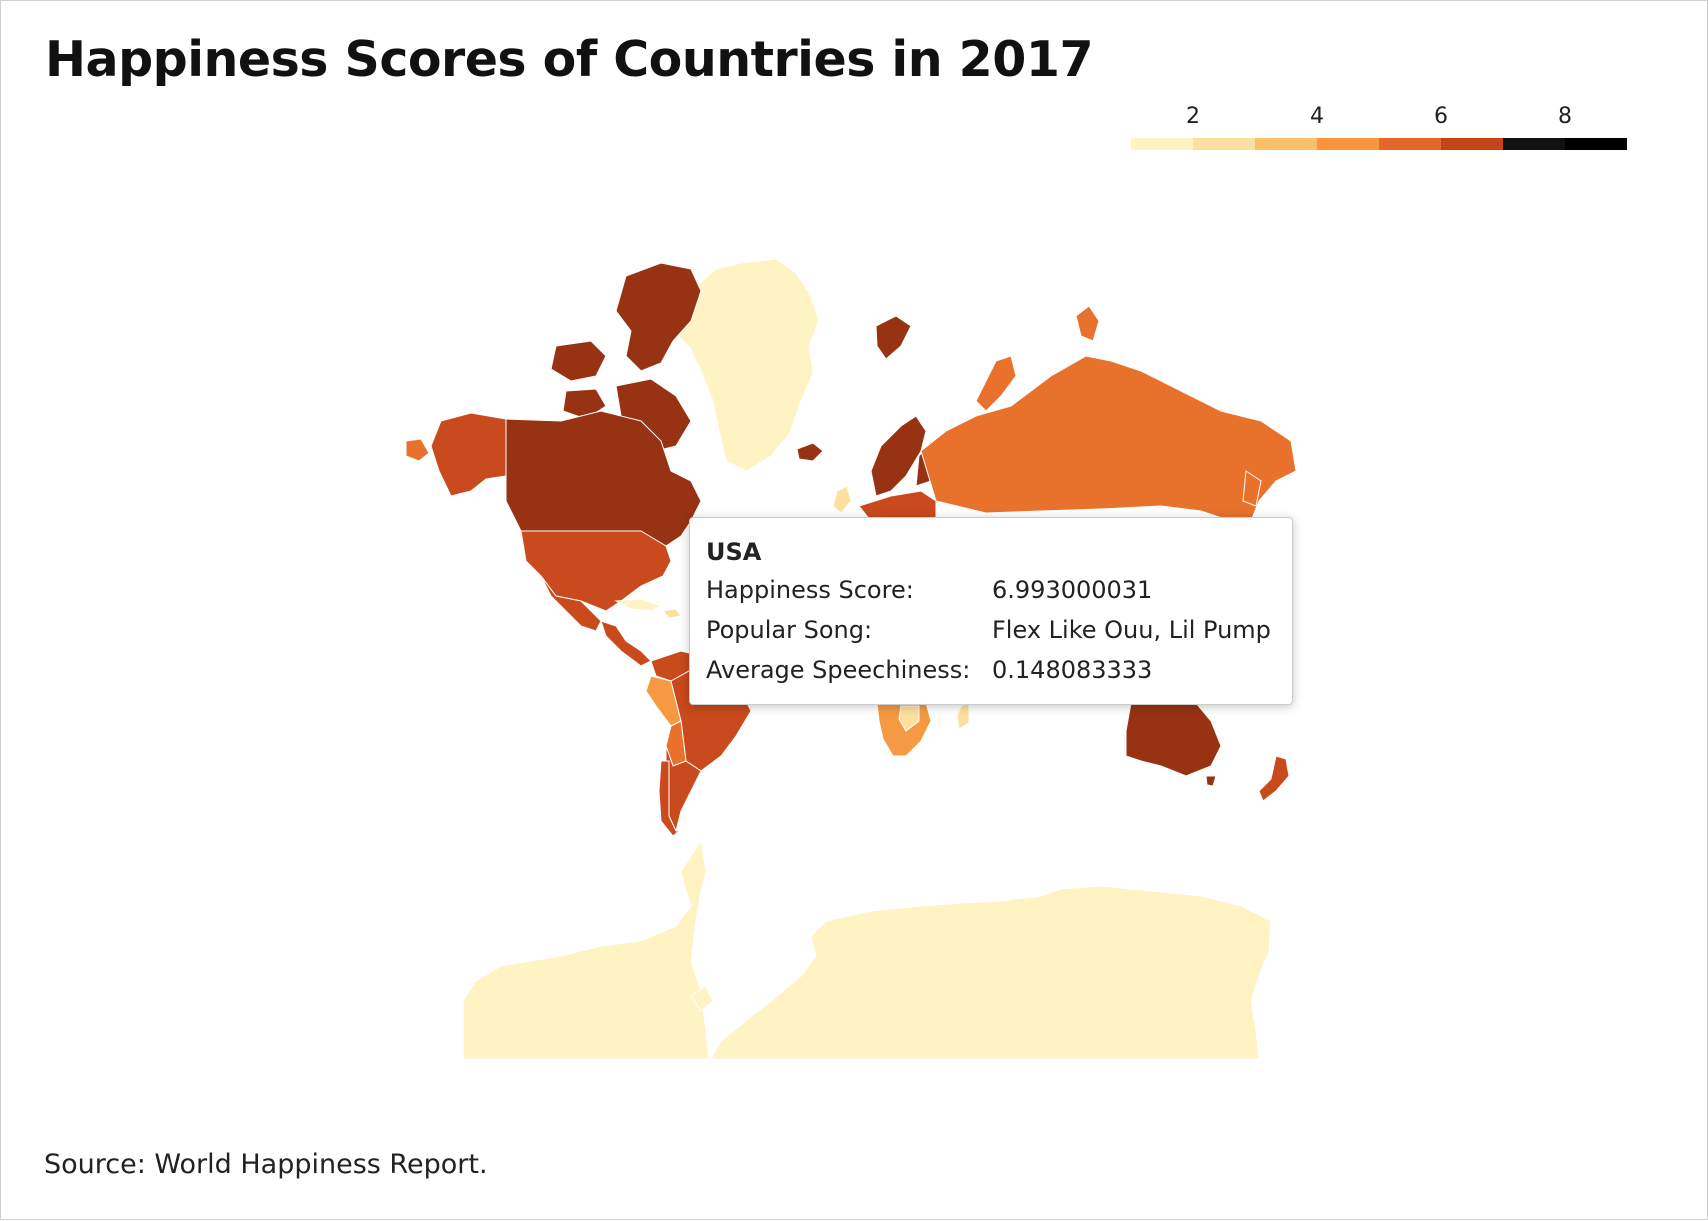 This screenshot has height=1221, width=1708. What do you see at coordinates (569, 59) in the screenshot?
I see `chart-title: Happiness Scores of Countries in 2017` at bounding box center [569, 59].